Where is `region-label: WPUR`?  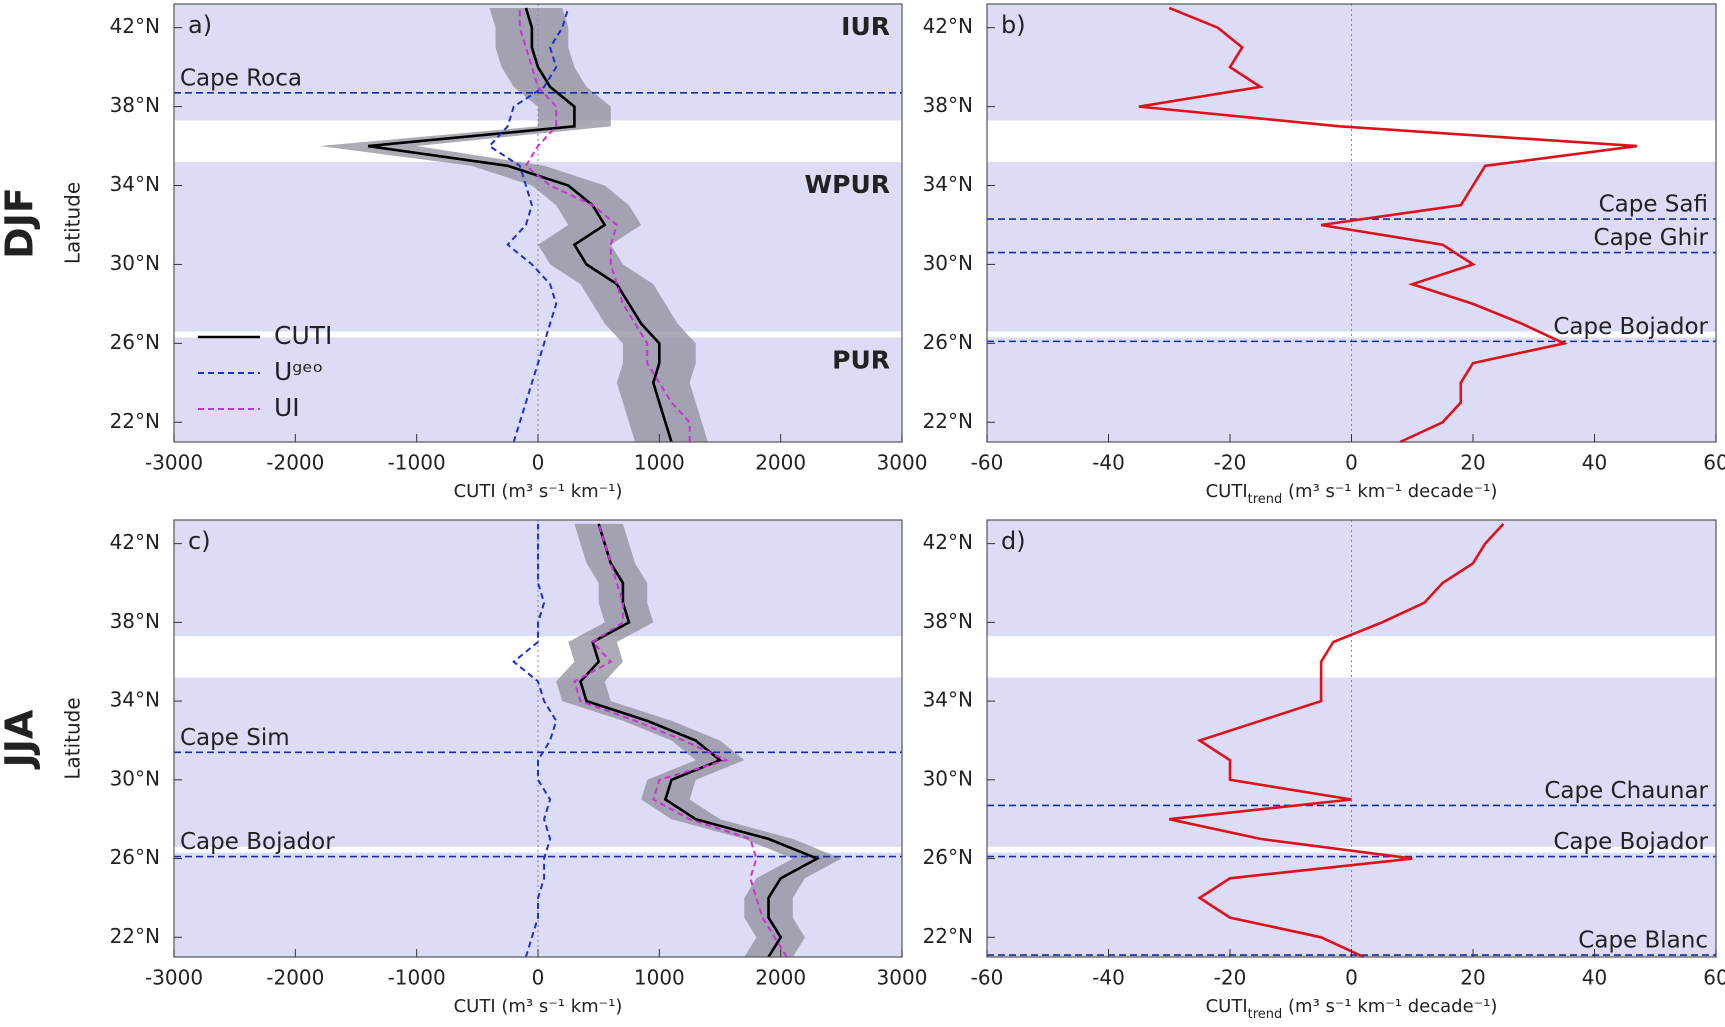
region-label: WPUR is located at coordinates (847, 184).